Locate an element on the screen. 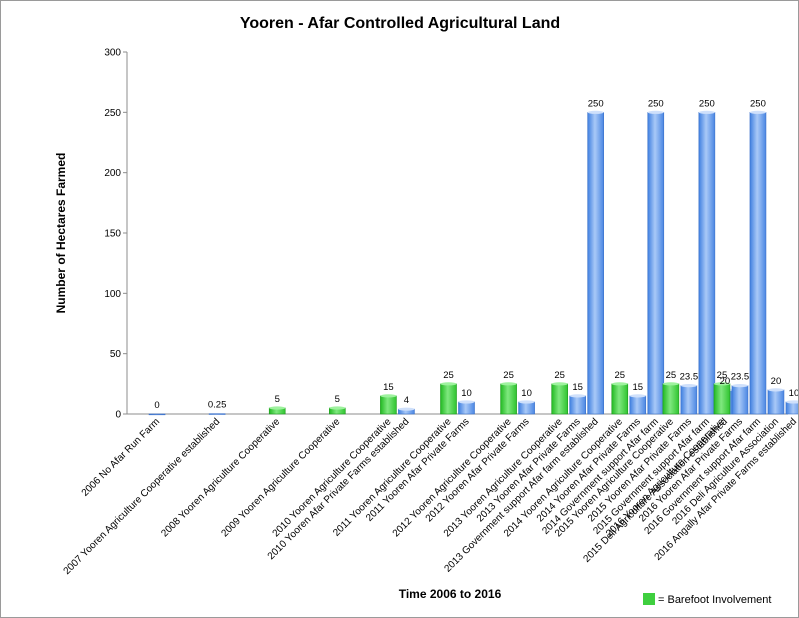  legend-label: = Barefoot Involvement is located at coordinates (714, 600).